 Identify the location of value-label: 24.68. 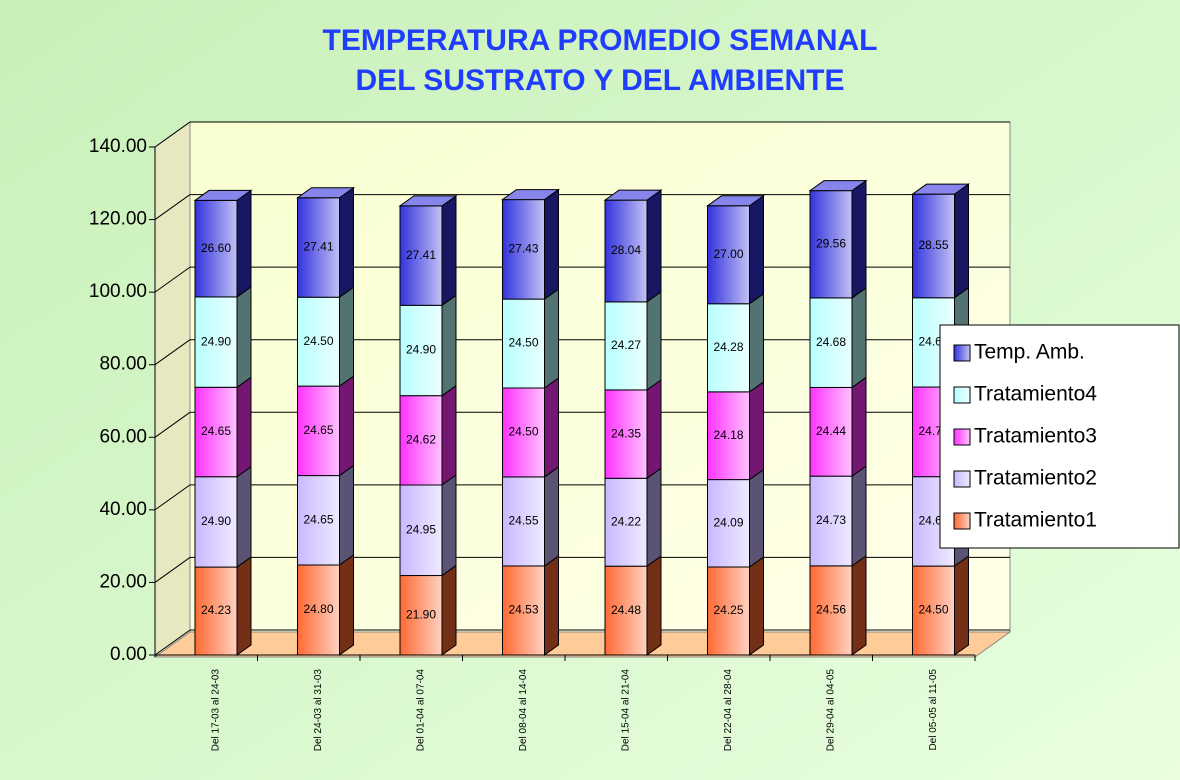
(831, 342).